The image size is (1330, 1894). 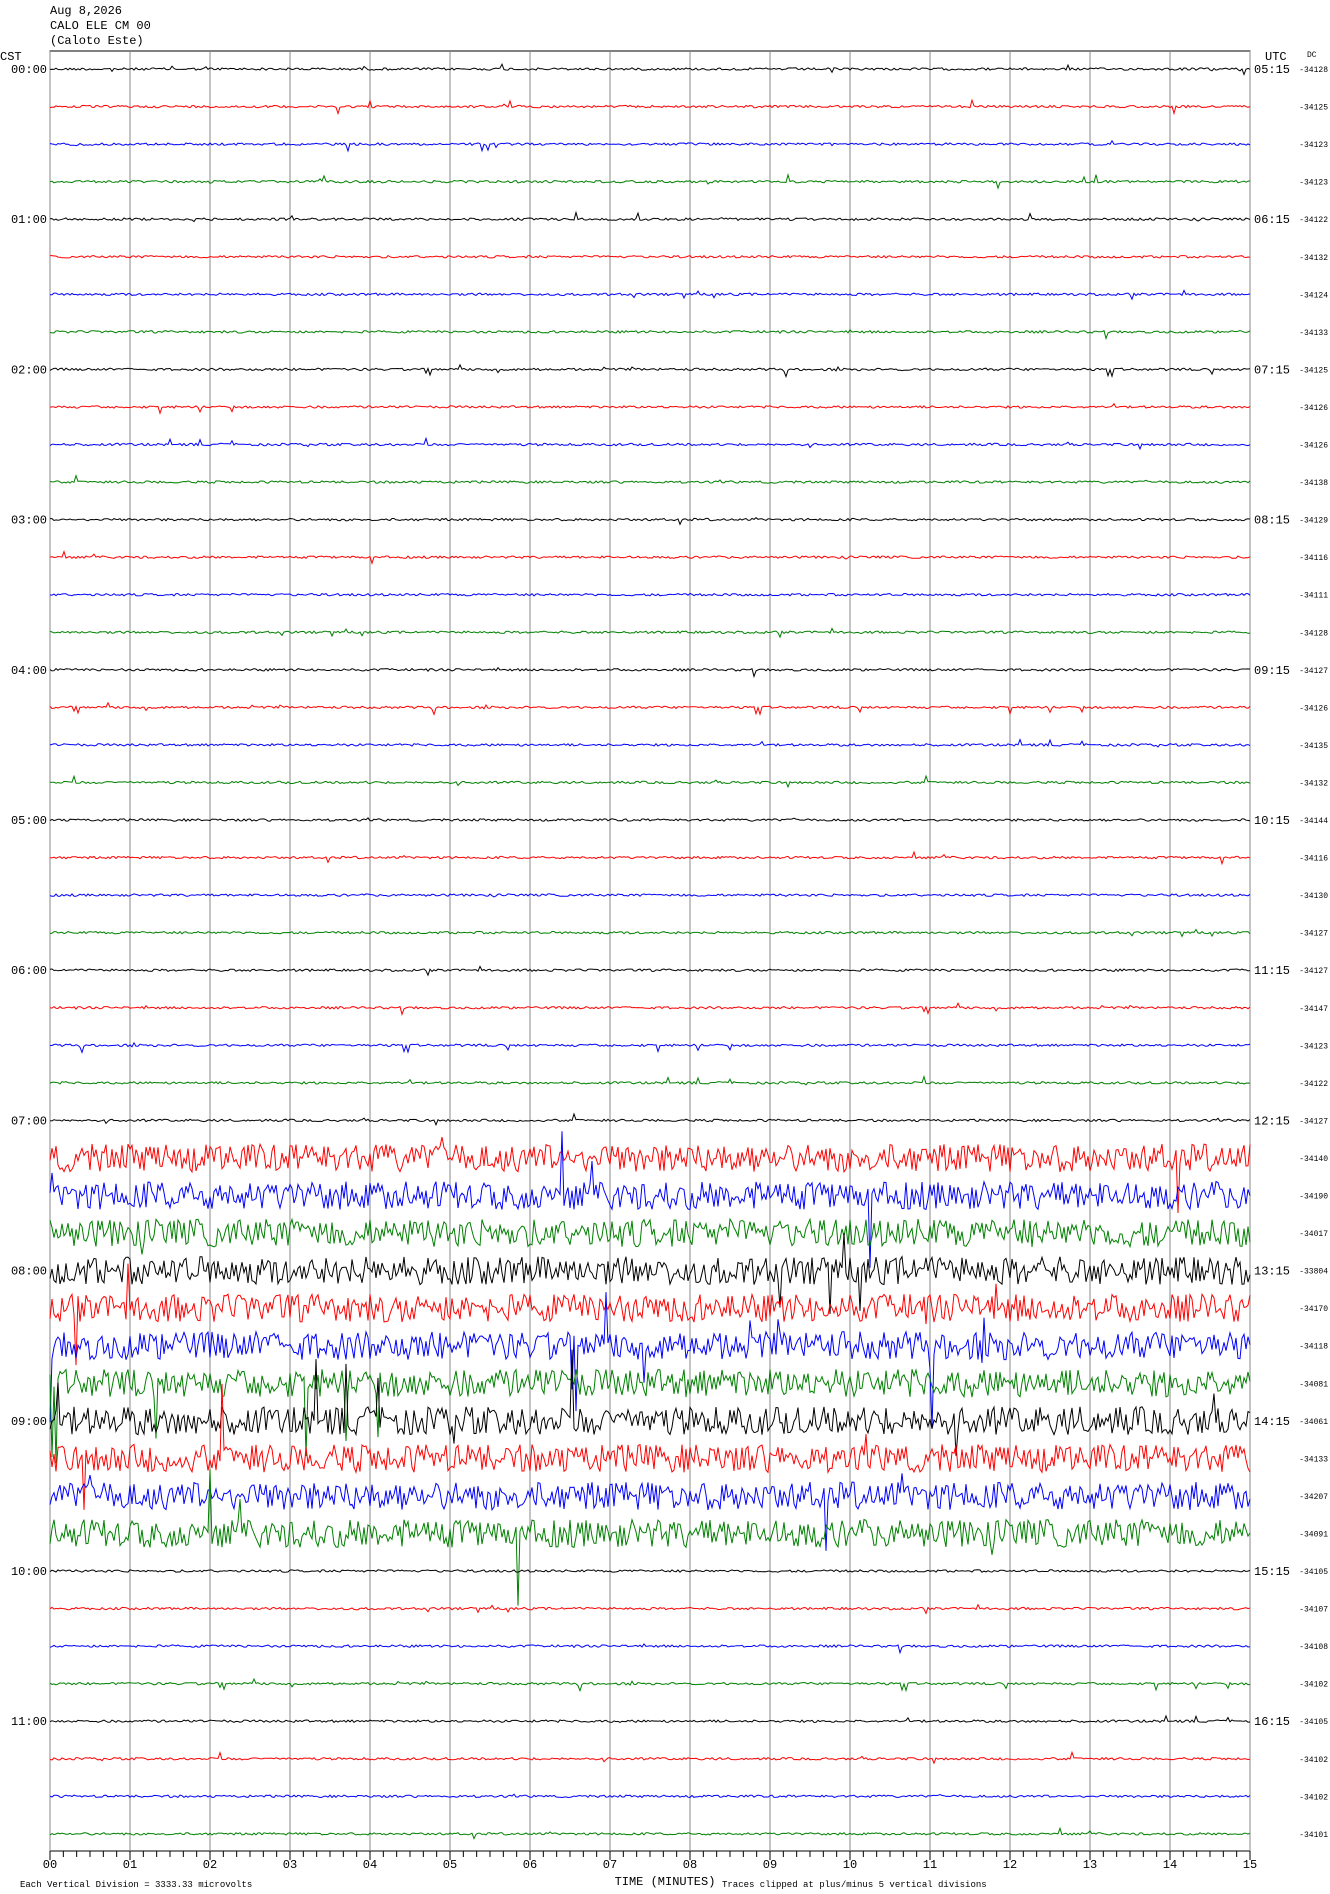 I want to click on dc-value: -34129, so click(x=1313, y=521).